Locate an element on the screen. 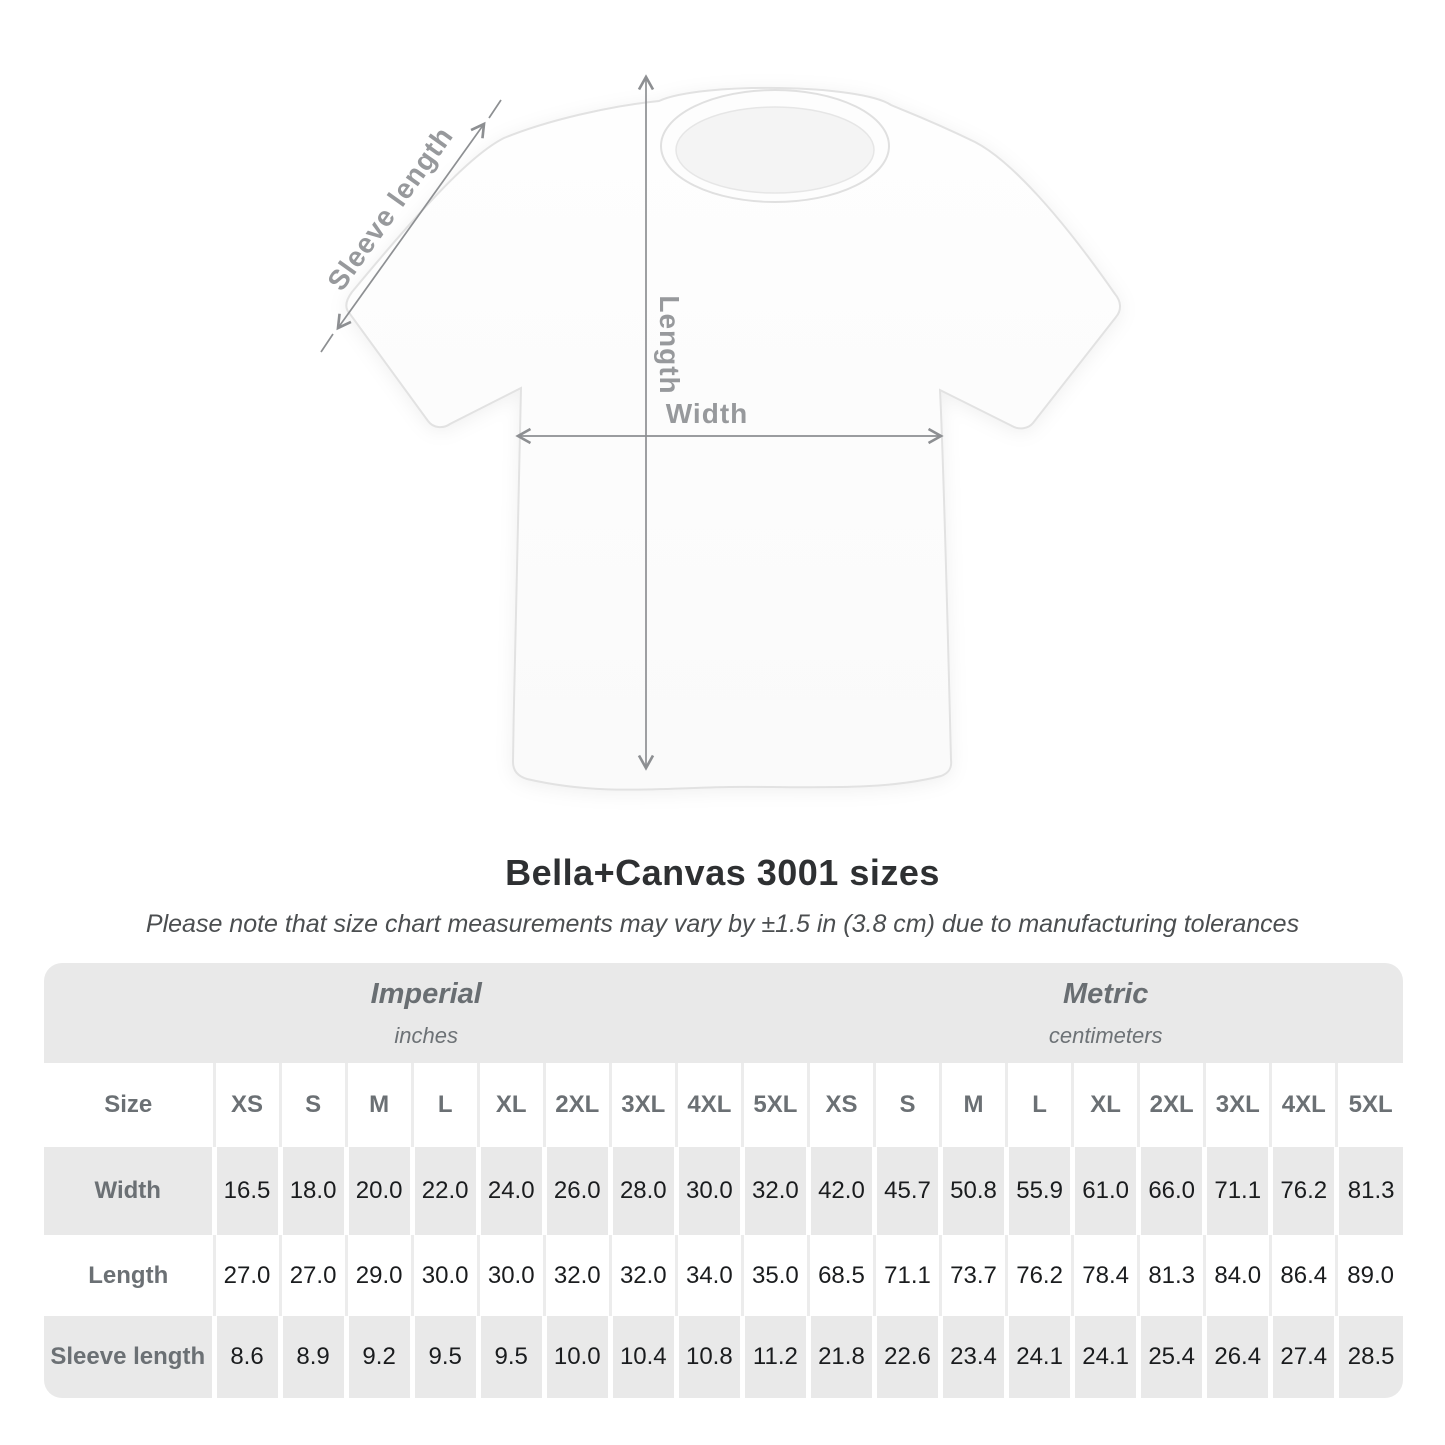 This screenshot has height=1445, width=1445. table-cell: 21.8 is located at coordinates (840, 1357).